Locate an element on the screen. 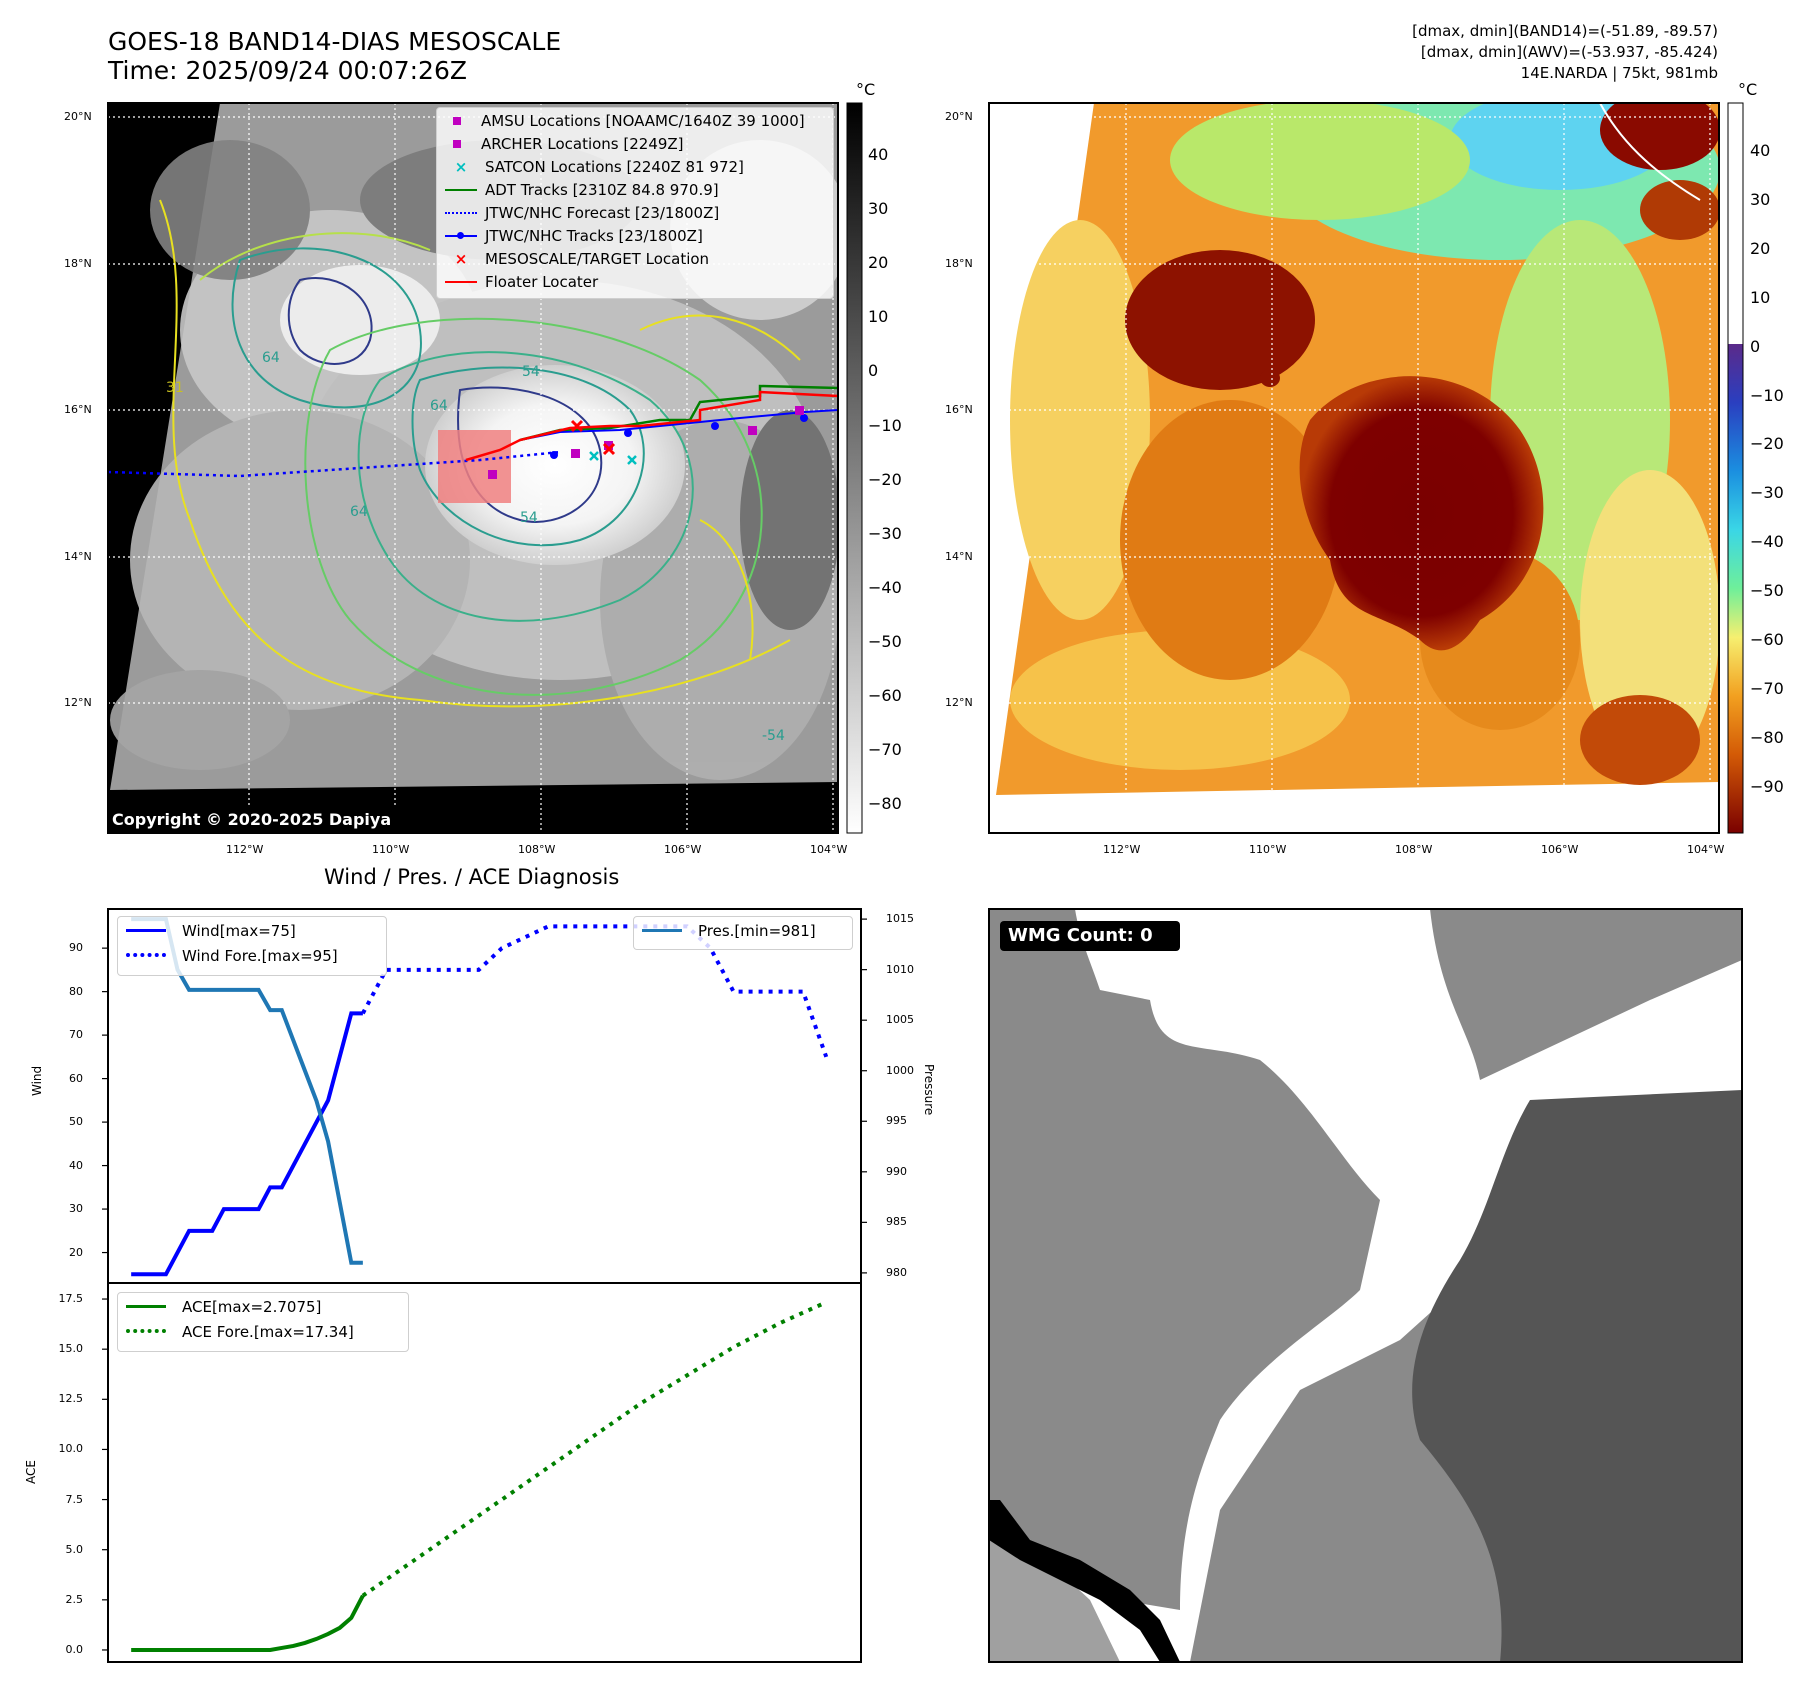 This screenshot has height=1690, width=1801. pressure-tick-label: 980 is located at coordinates (896, 1272).